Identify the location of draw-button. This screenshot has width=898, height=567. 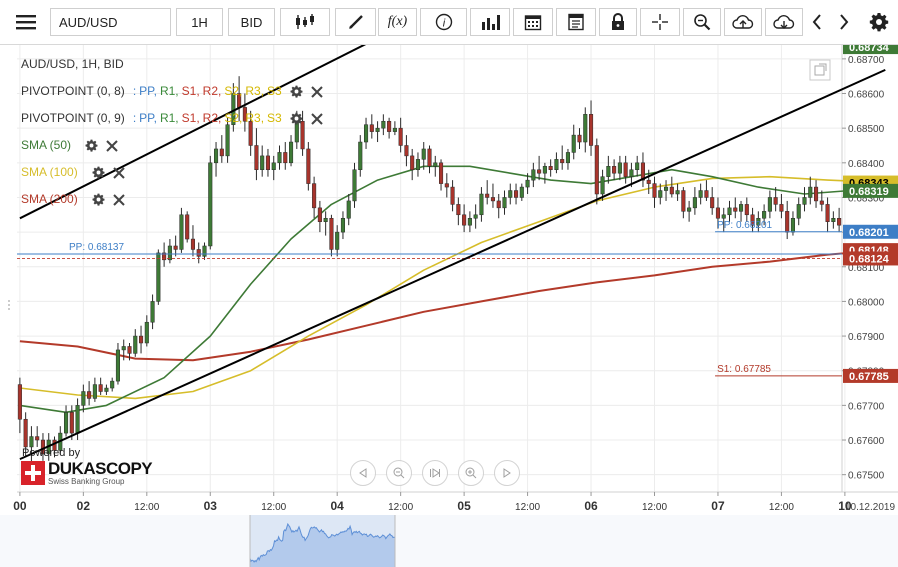
(355, 22).